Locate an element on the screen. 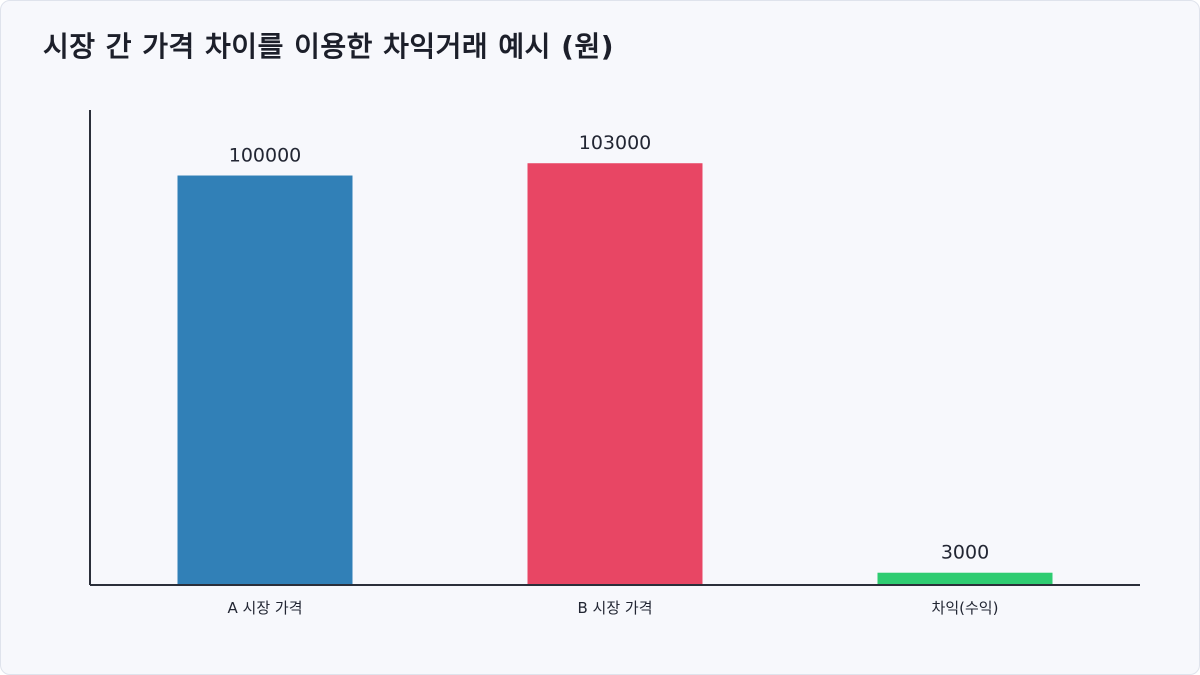 This screenshot has height=675, width=1200. x-tick-label-3: 차익(수익) is located at coordinates (965, 608).